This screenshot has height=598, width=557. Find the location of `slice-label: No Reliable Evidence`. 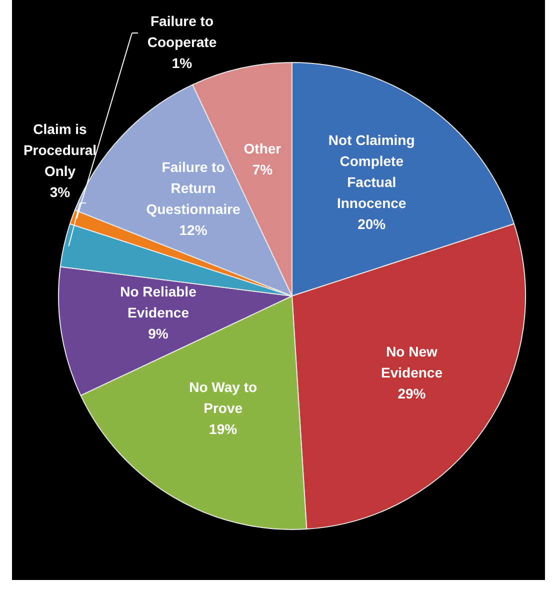

slice-label: No Reliable Evidence is located at coordinates (158, 302).